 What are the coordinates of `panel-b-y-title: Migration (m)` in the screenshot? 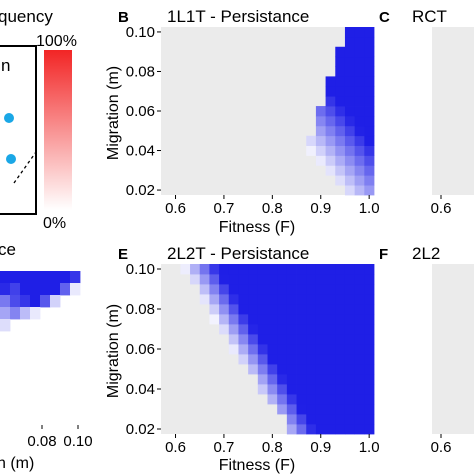 It's located at (113, 113).